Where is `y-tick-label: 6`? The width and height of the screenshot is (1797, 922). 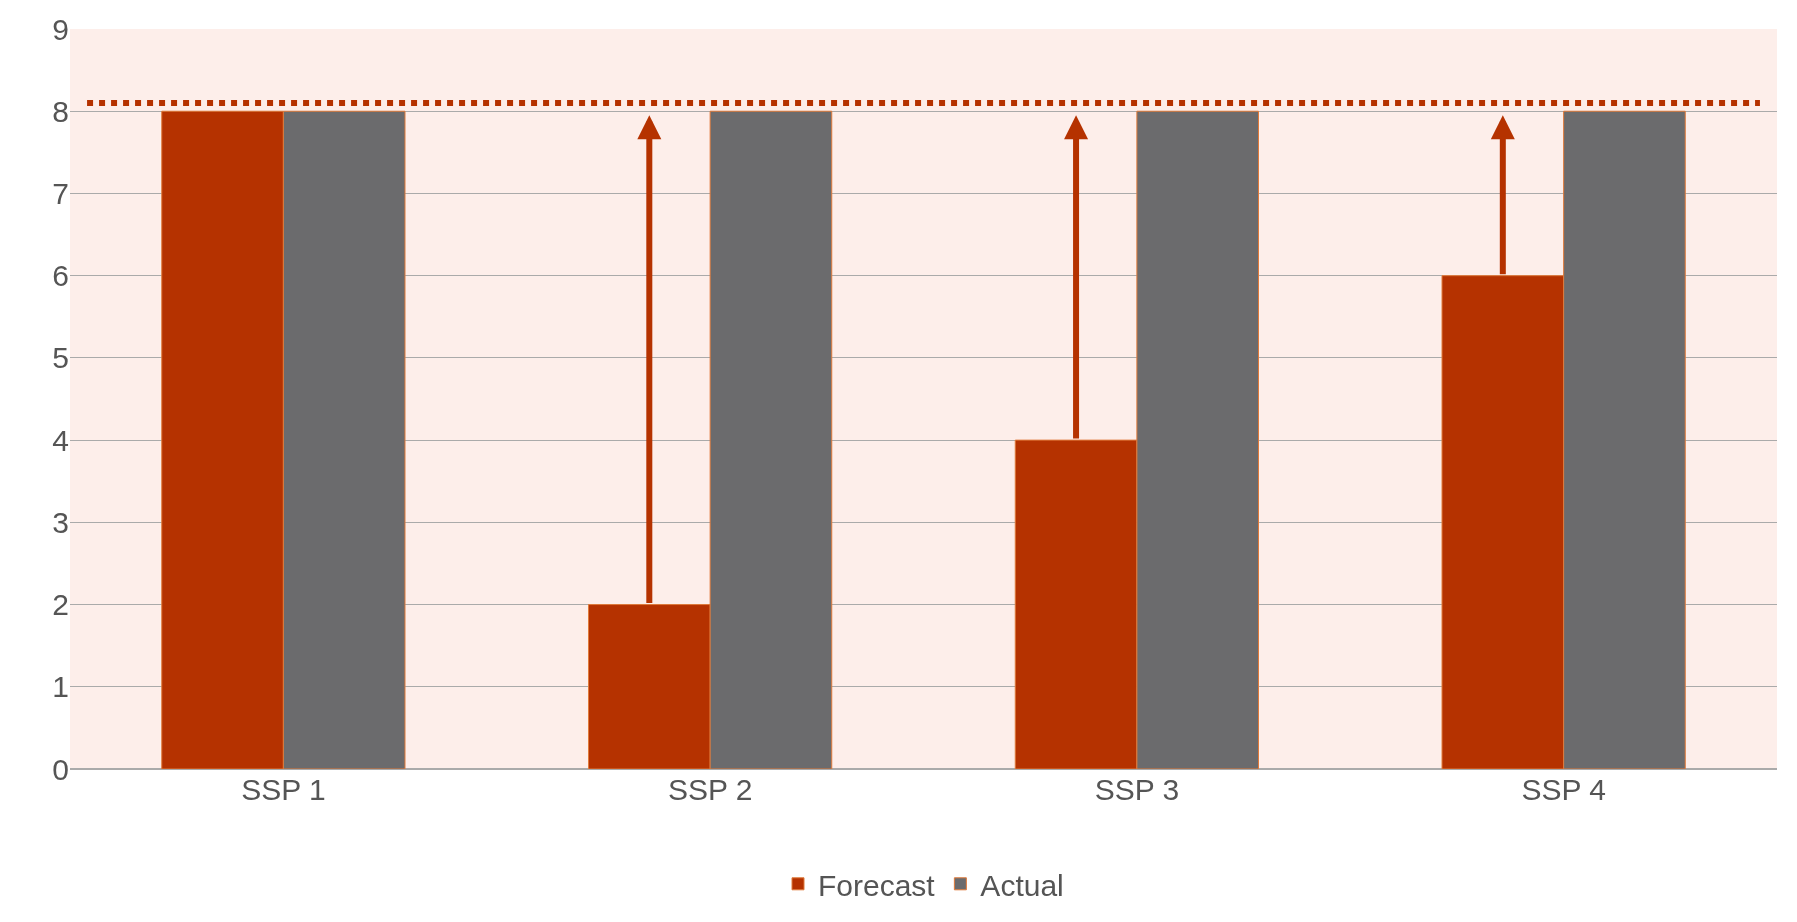 y-tick-label: 6 is located at coordinates (60, 276).